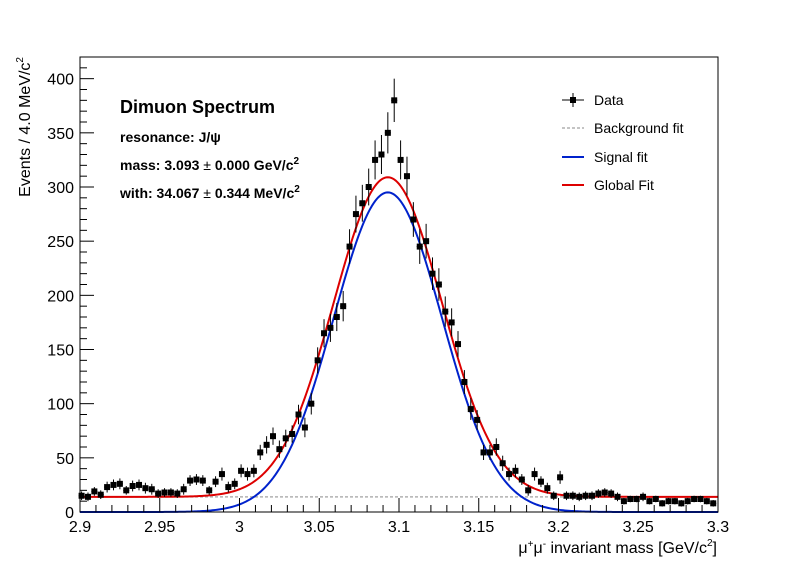  Describe the element at coordinates (624, 185) in the screenshot. I see `legend-label-global: Global Fit` at that location.